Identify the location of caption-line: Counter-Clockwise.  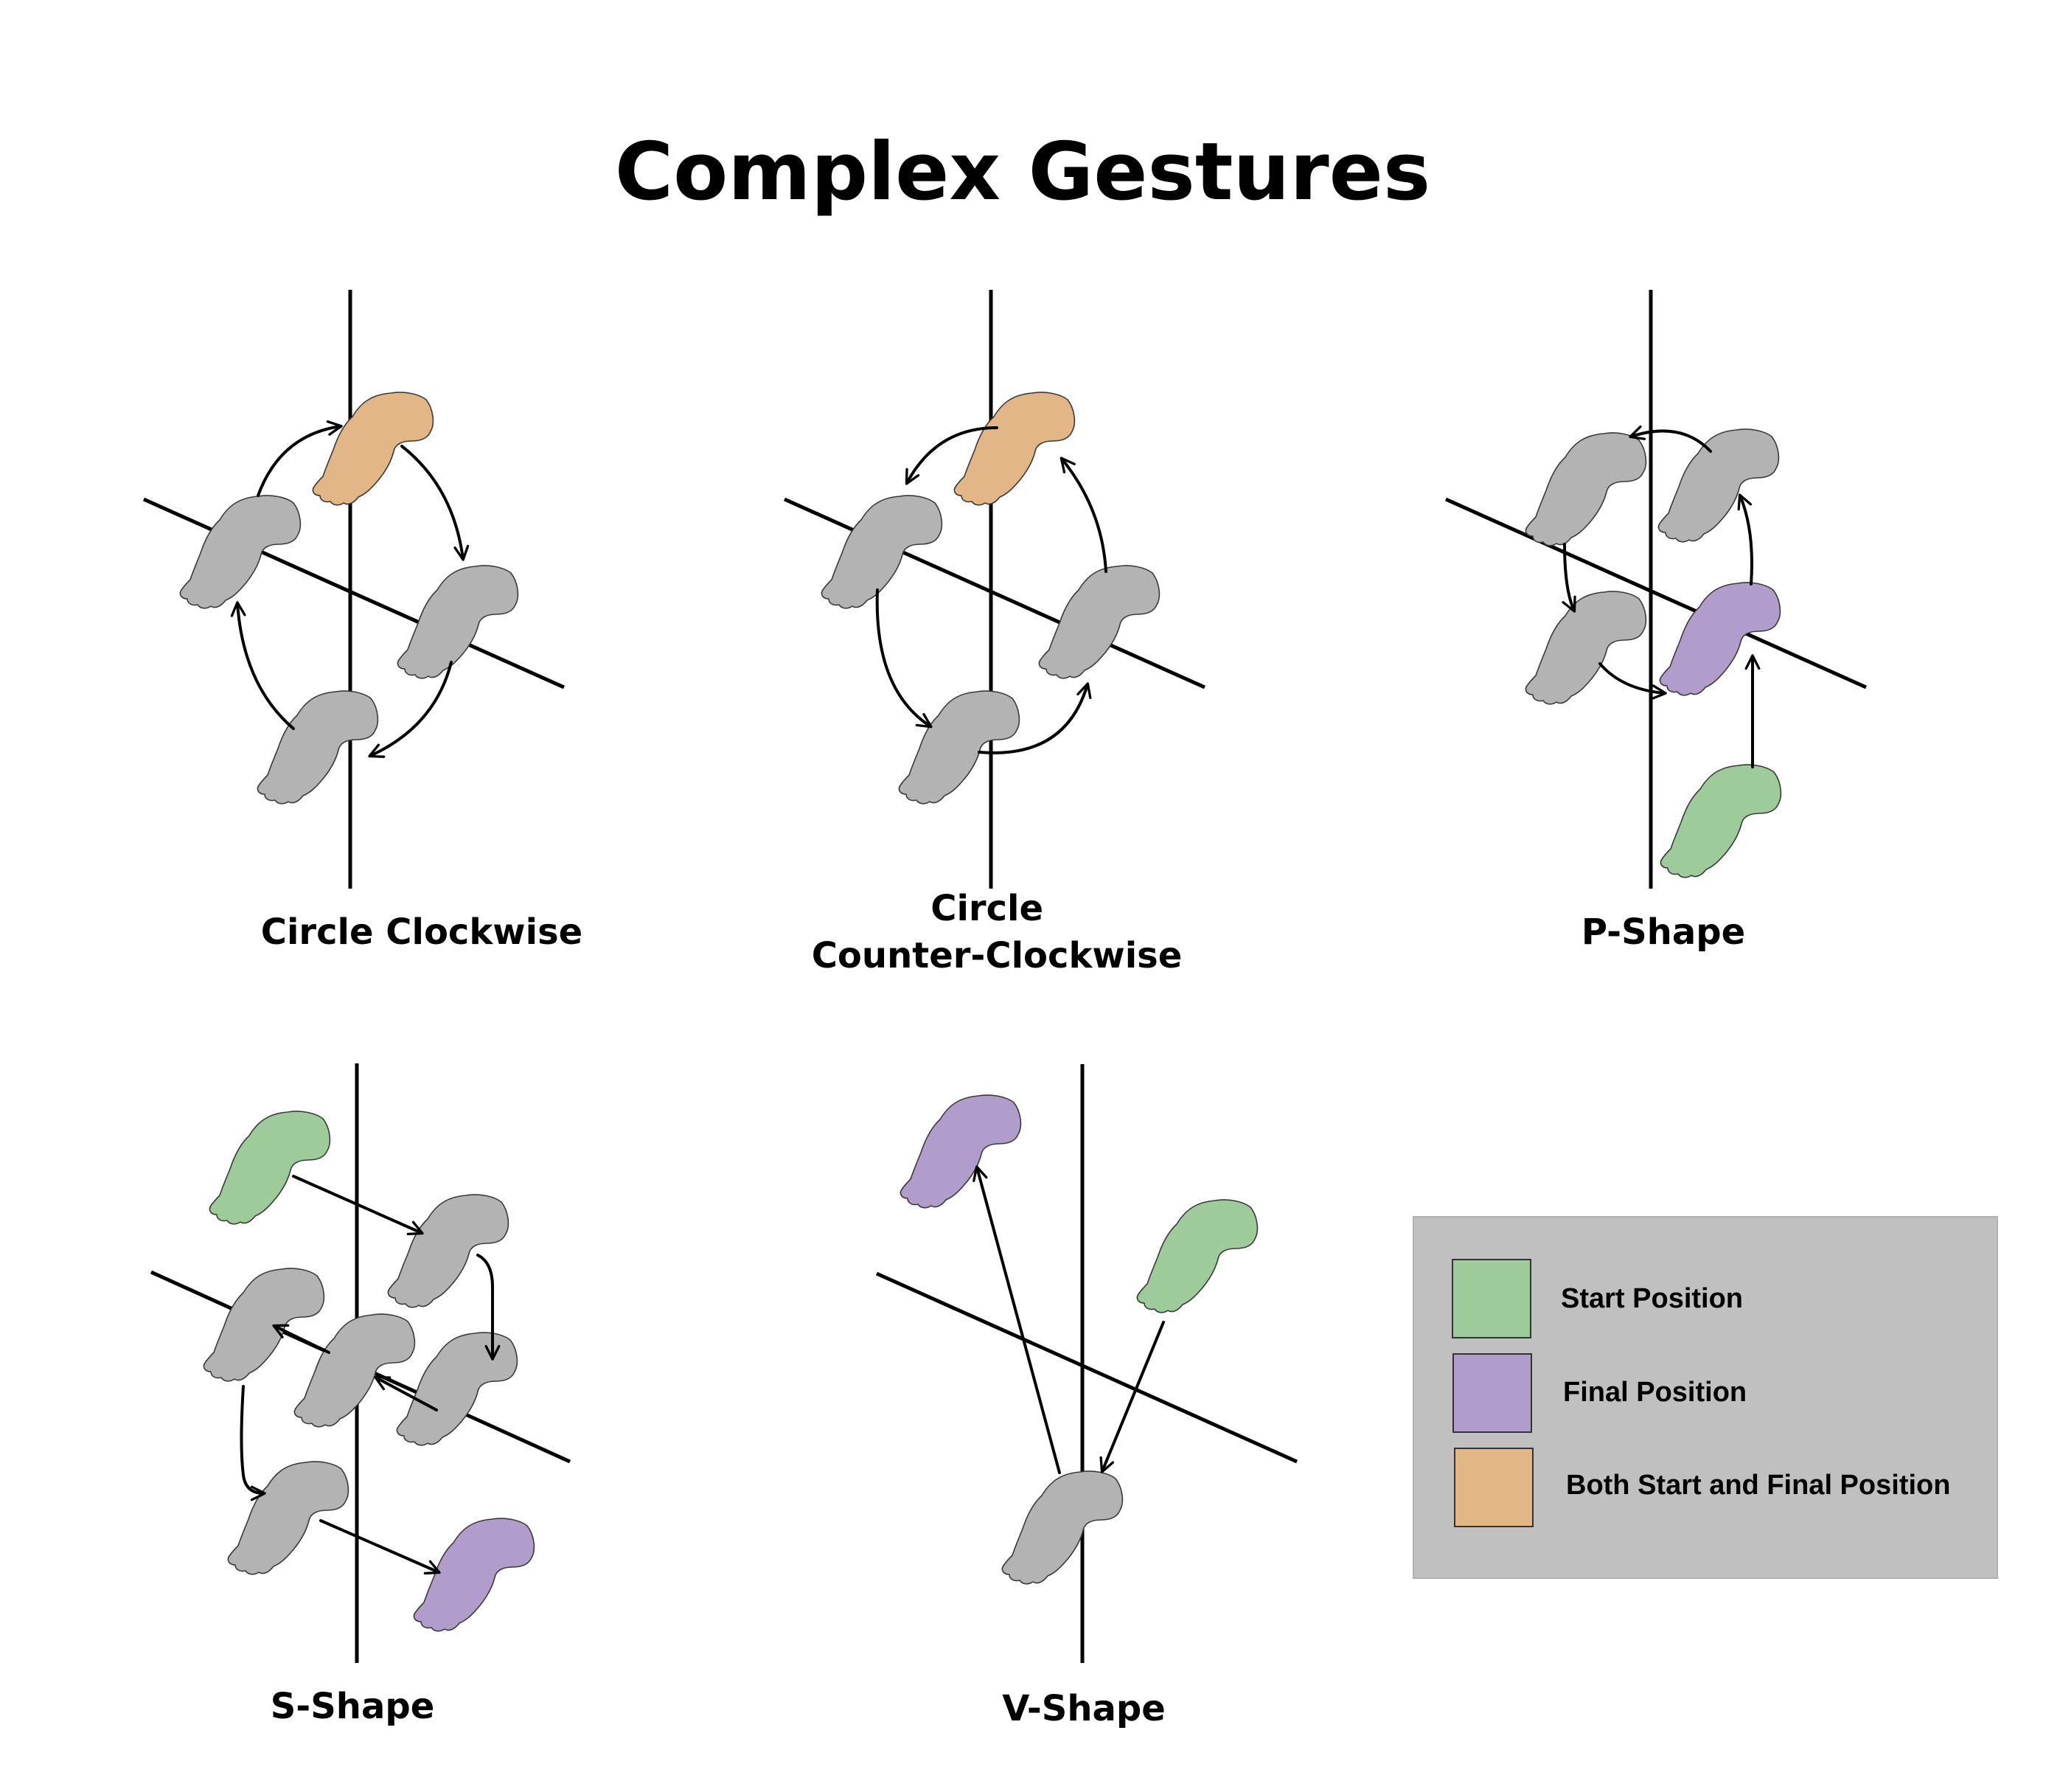
(997, 955).